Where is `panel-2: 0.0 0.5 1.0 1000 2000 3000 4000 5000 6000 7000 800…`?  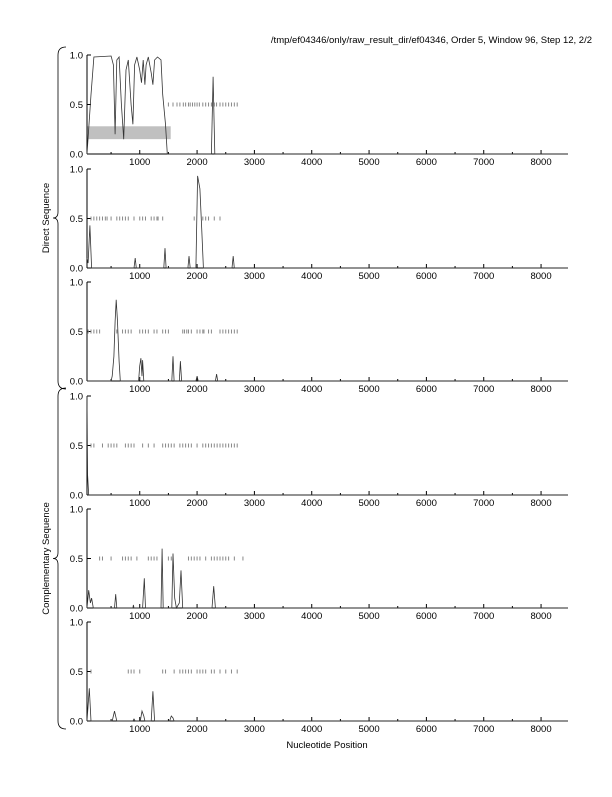
panel-2: 0.0 0.5 1.0 1000 2000 3000 4000 5000 6000 7000 800… is located at coordinates (319, 223).